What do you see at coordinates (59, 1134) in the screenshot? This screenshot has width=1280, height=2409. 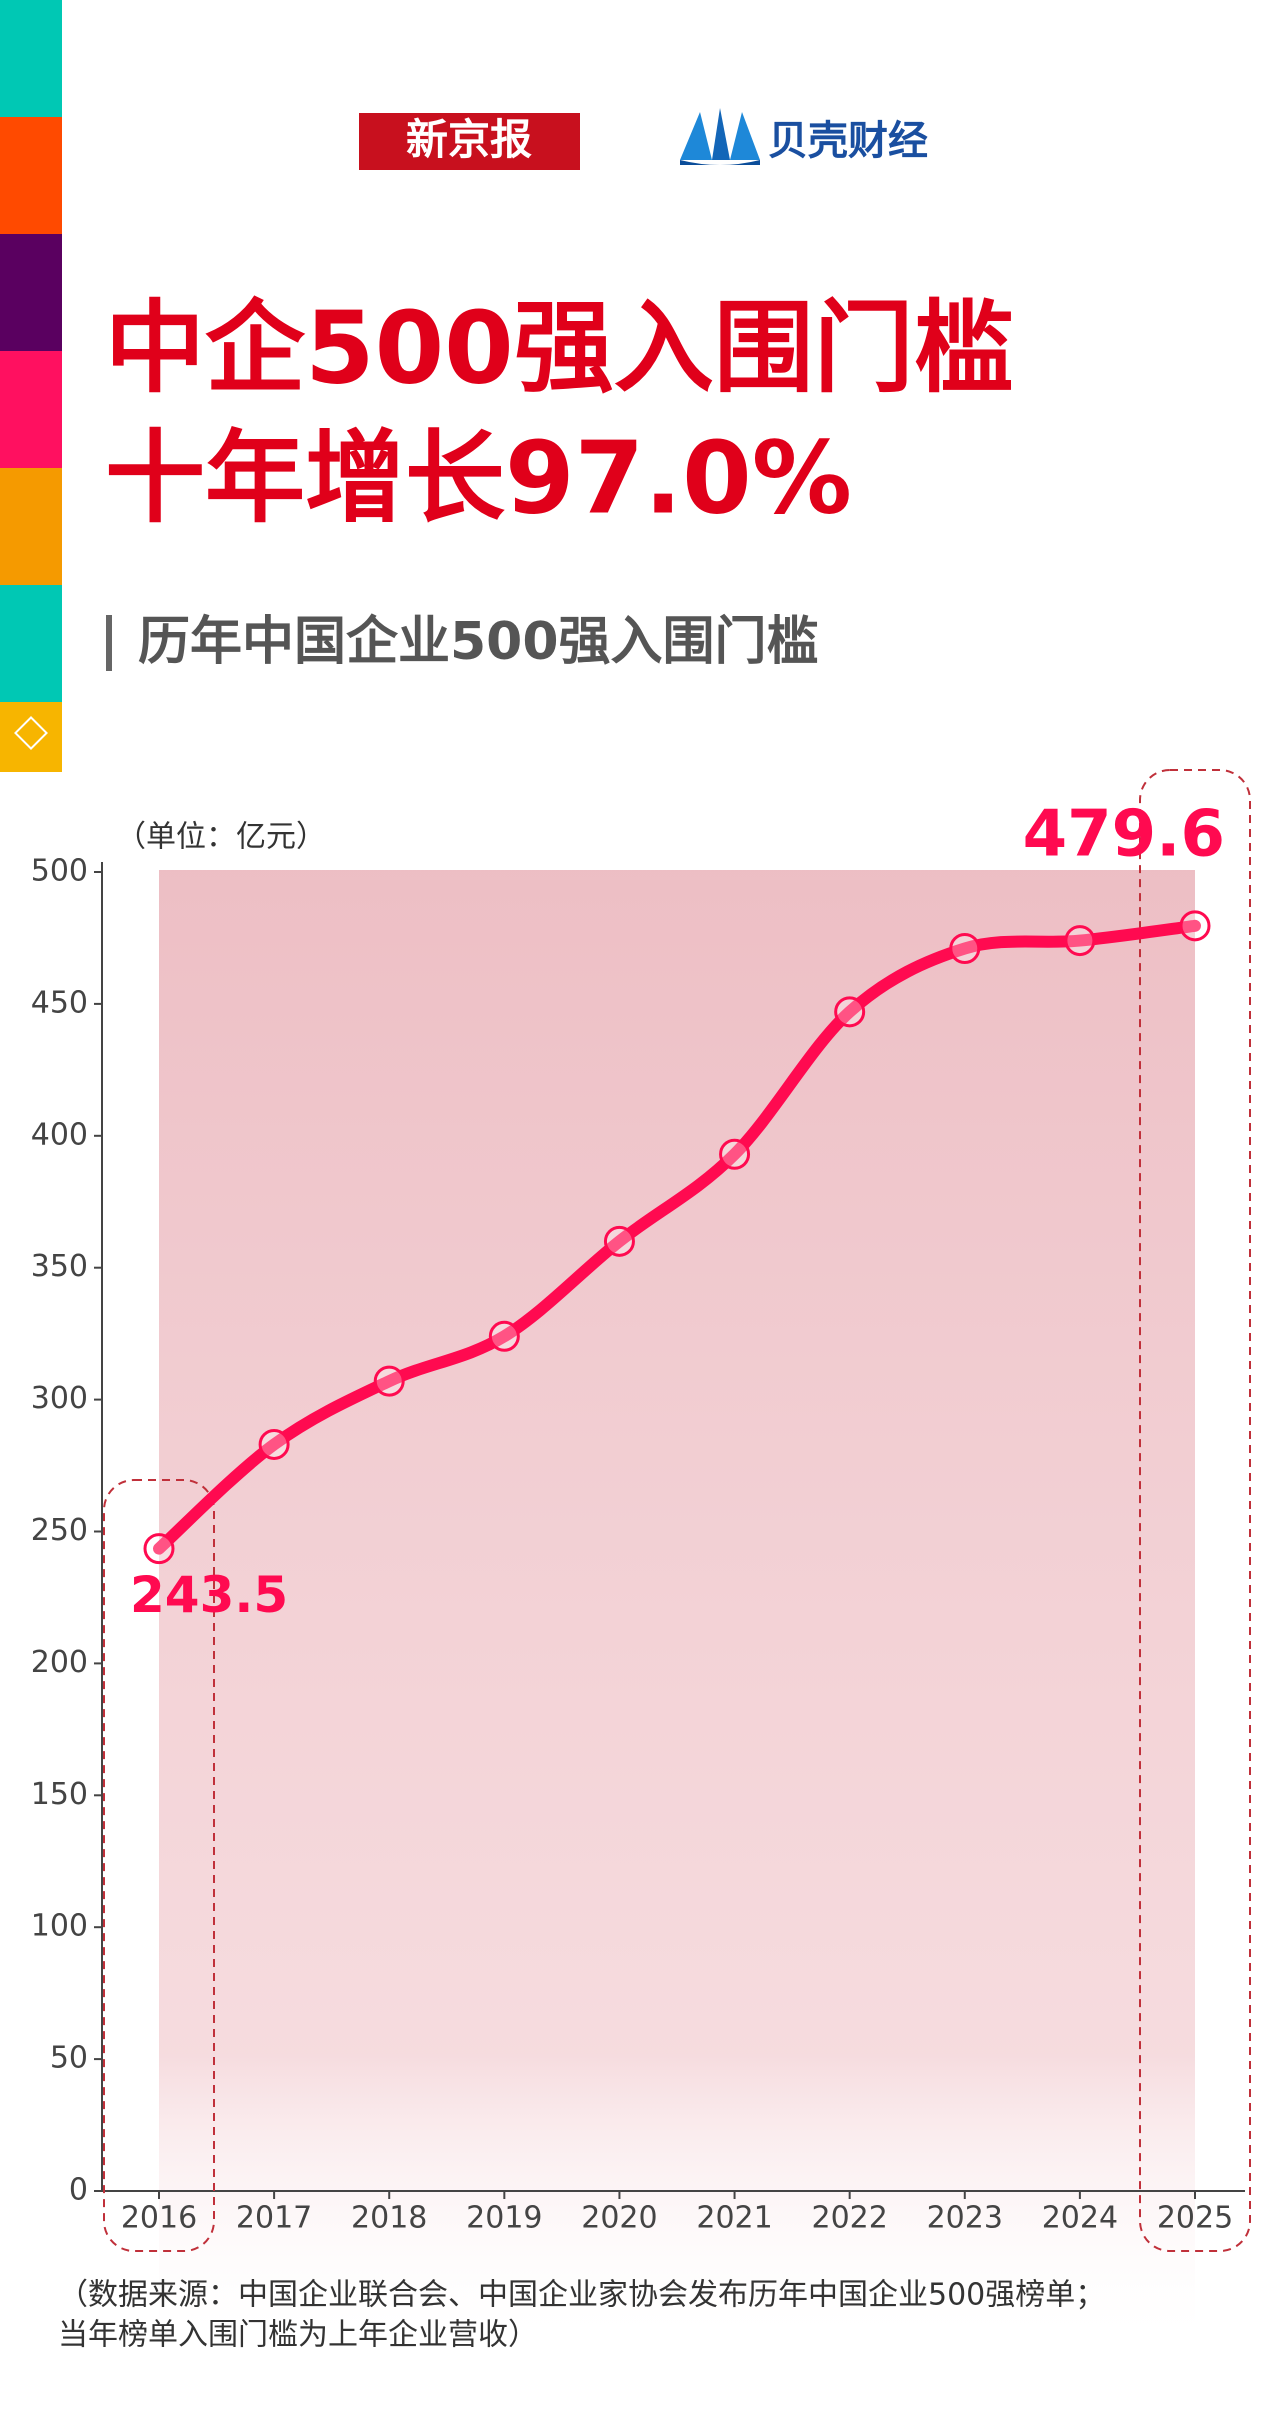 I see `y-tick-label: 400` at bounding box center [59, 1134].